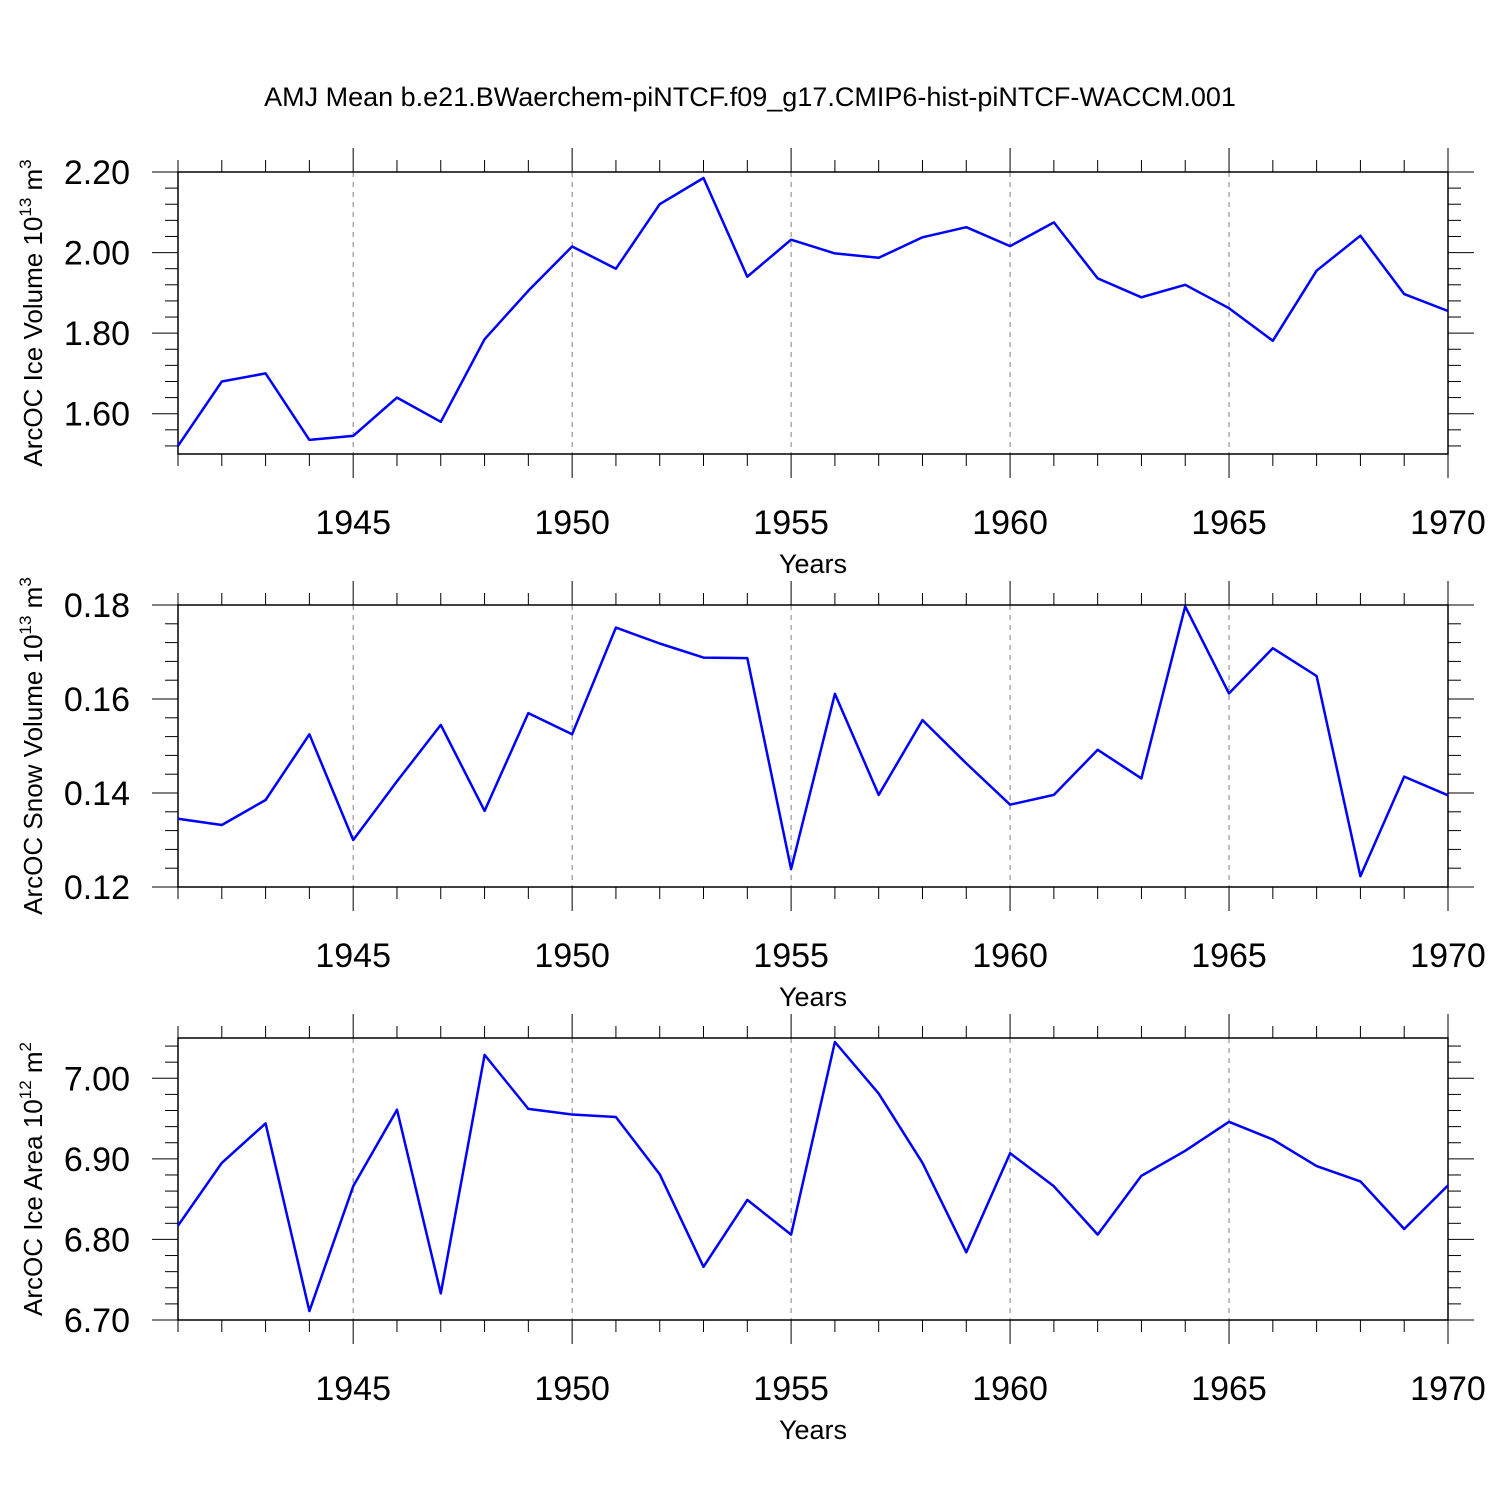 Image resolution: width=1500 pixels, height=1500 pixels. I want to click on y-axis-title-superscript: 12, so click(25, 1089).